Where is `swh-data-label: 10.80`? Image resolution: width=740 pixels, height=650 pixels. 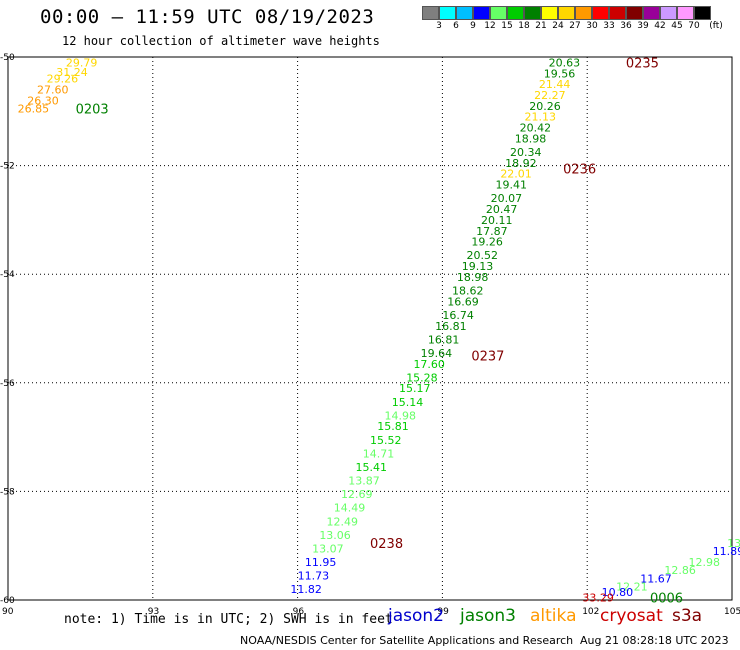
swh-data-label: 10.80 is located at coordinates (618, 592).